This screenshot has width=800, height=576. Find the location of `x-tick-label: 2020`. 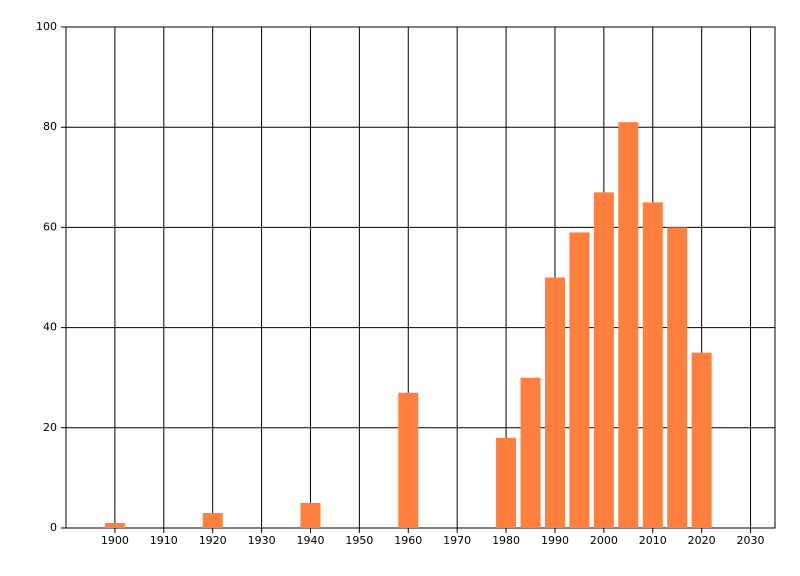

x-tick-label: 2020 is located at coordinates (702, 540).